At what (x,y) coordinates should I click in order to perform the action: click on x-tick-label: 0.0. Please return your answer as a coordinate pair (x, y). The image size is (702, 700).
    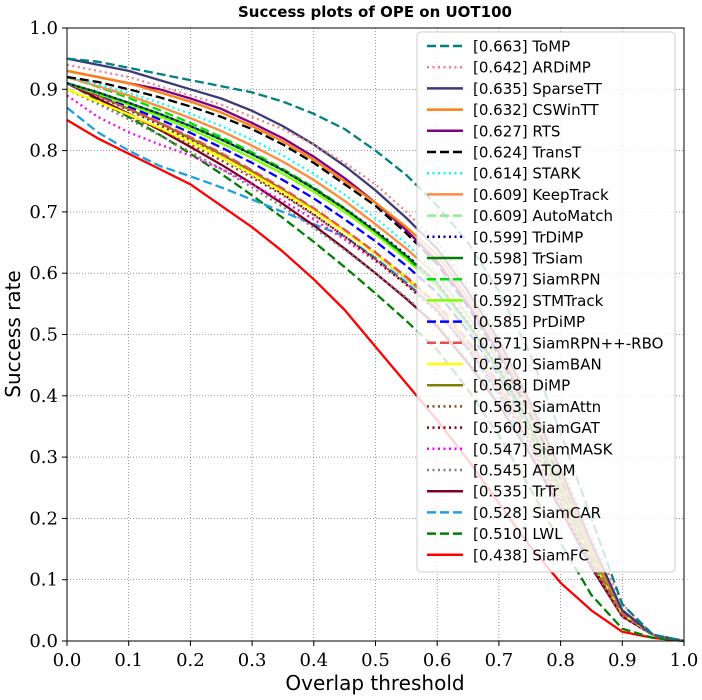
    Looking at the image, I should click on (67, 660).